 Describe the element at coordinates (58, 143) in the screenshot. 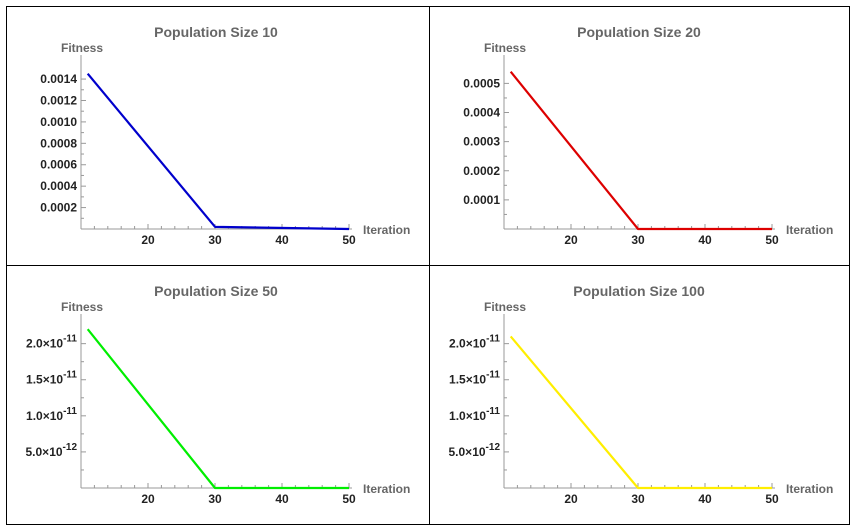

I see `y-tick-label: 0.0008` at that location.